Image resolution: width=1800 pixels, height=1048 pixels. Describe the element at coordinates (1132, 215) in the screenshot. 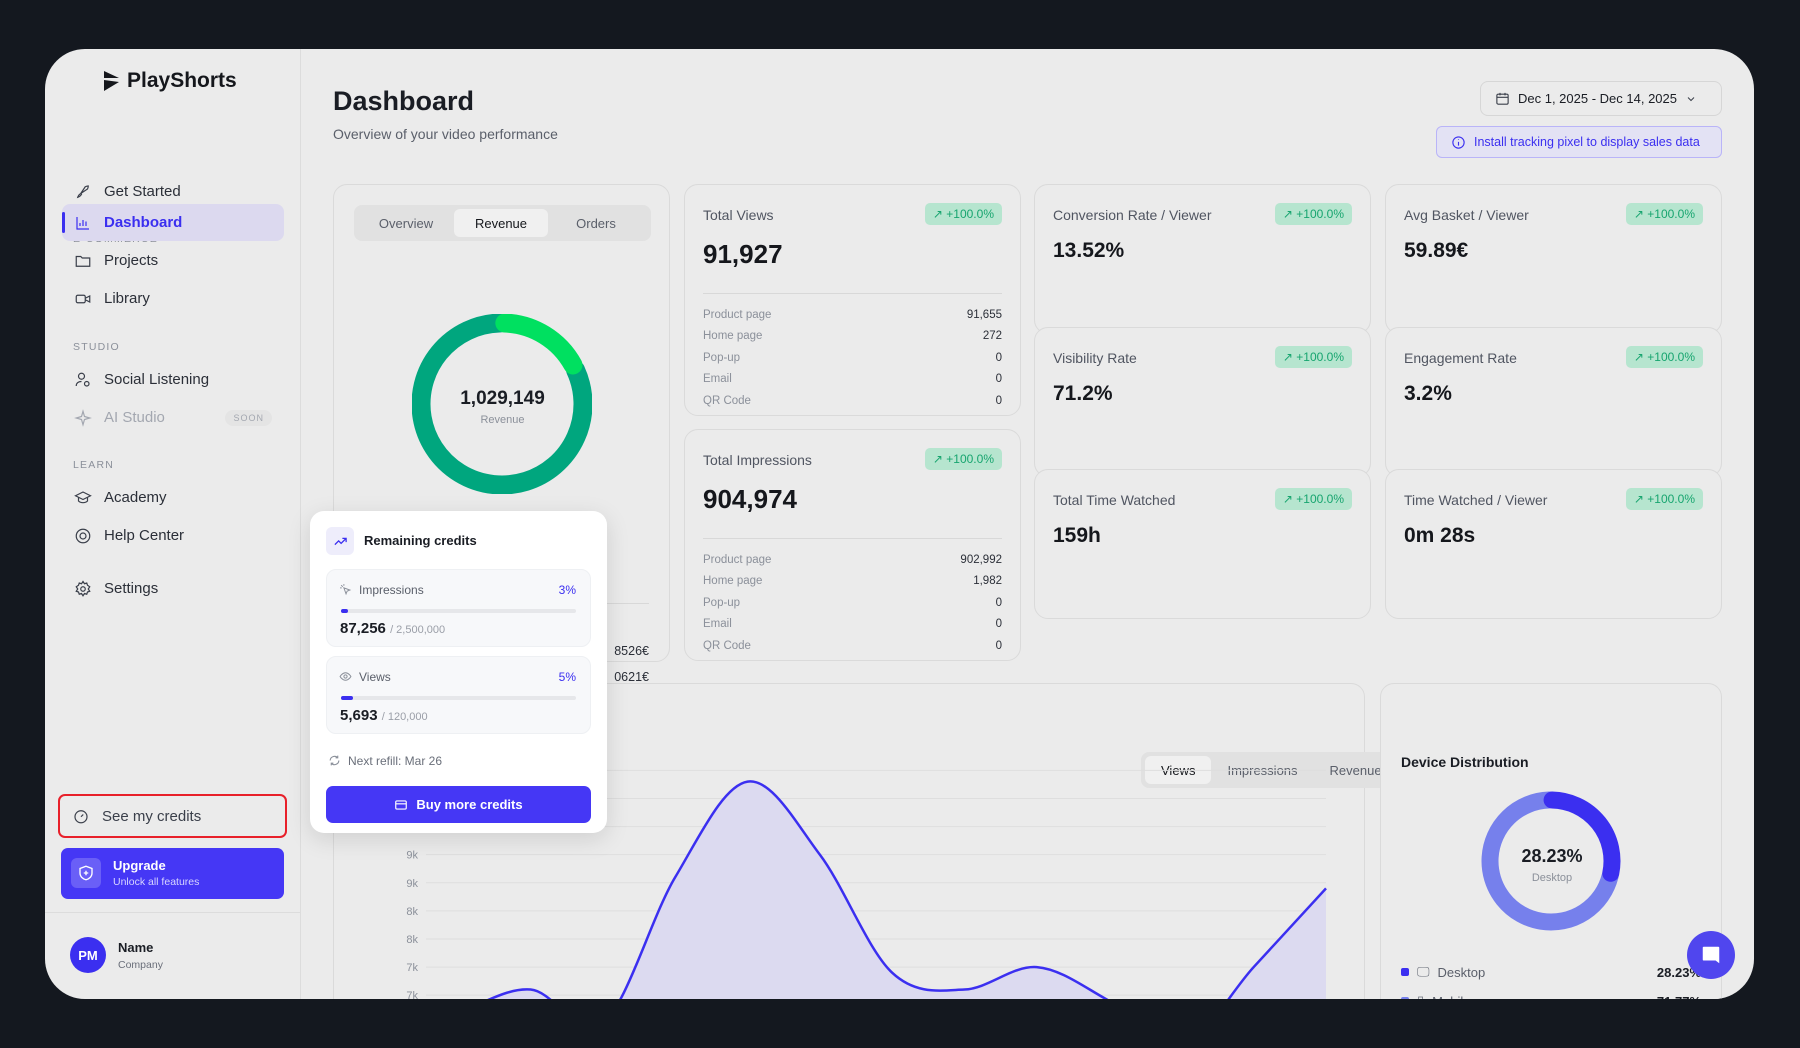

I see `card-title: Conversion Rate / Viewer` at that location.